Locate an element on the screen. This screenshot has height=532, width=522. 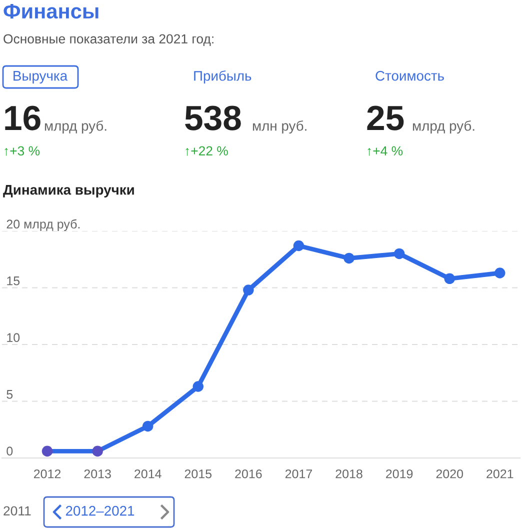
x-tick-label: 2018 is located at coordinates (349, 473).